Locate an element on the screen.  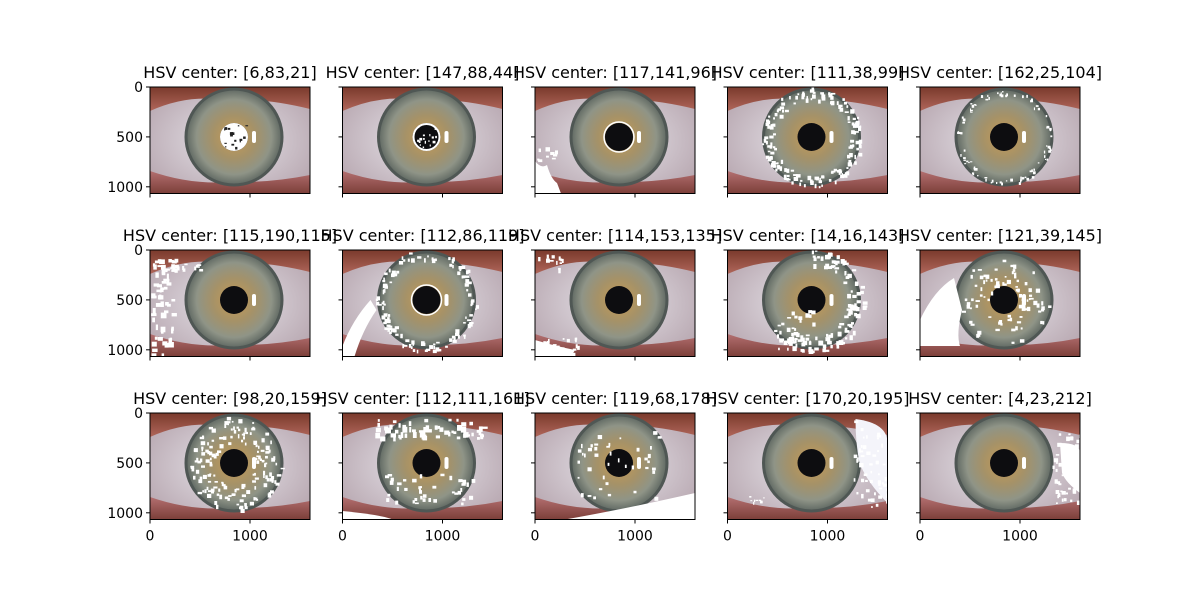
subplot-title: HSV center: [121,39,145] is located at coordinates (1000, 235).